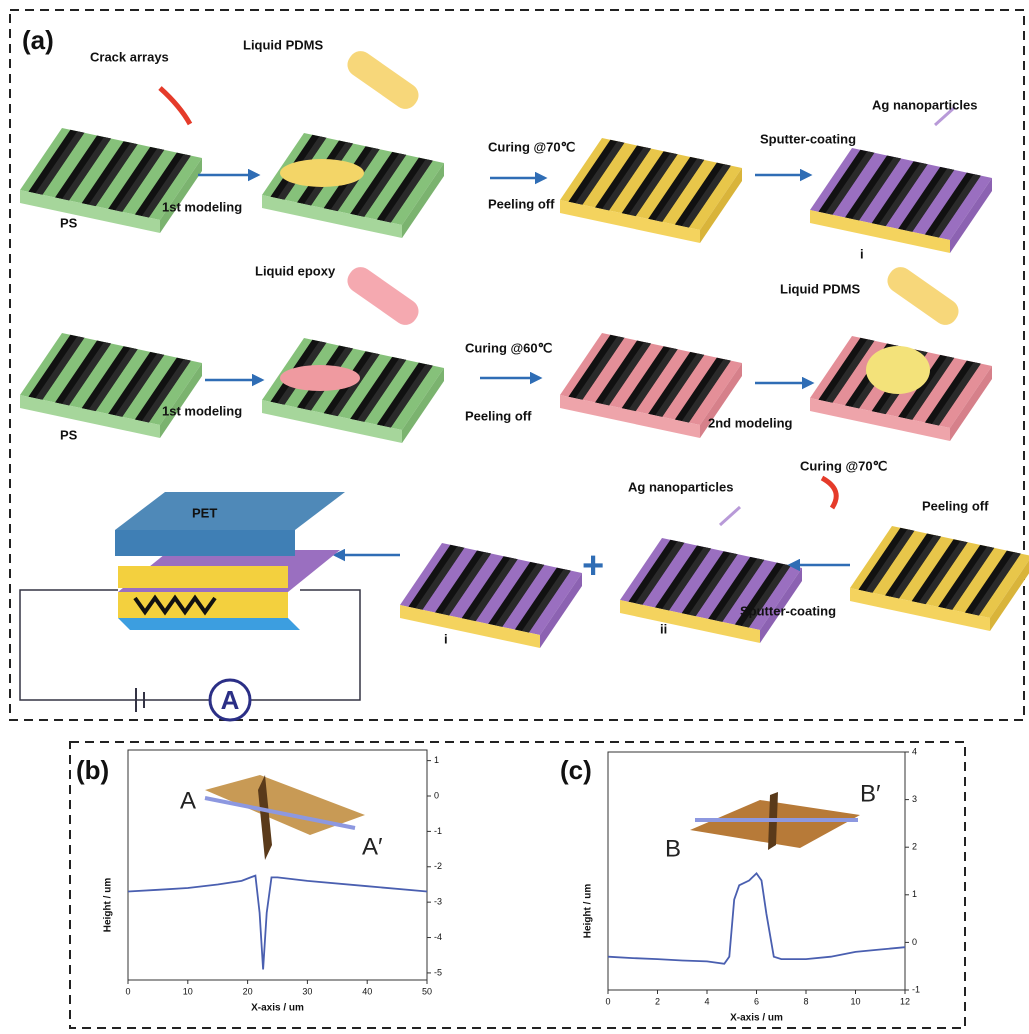 Image resolution: width=1029 pixels, height=1034 pixels. What do you see at coordinates (367, 991) in the screenshot?
I see `x-tick-label: 40` at bounding box center [367, 991].